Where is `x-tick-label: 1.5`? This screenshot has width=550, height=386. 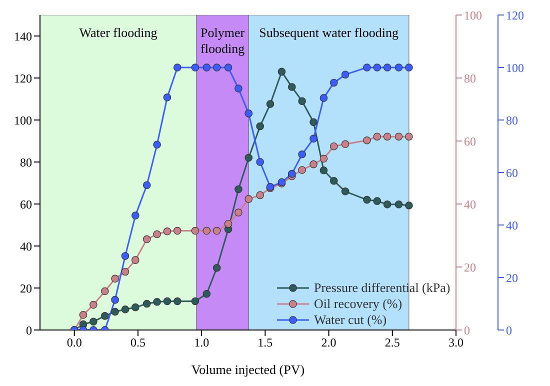
x-tick-label: 1.5 is located at coordinates (265, 343).